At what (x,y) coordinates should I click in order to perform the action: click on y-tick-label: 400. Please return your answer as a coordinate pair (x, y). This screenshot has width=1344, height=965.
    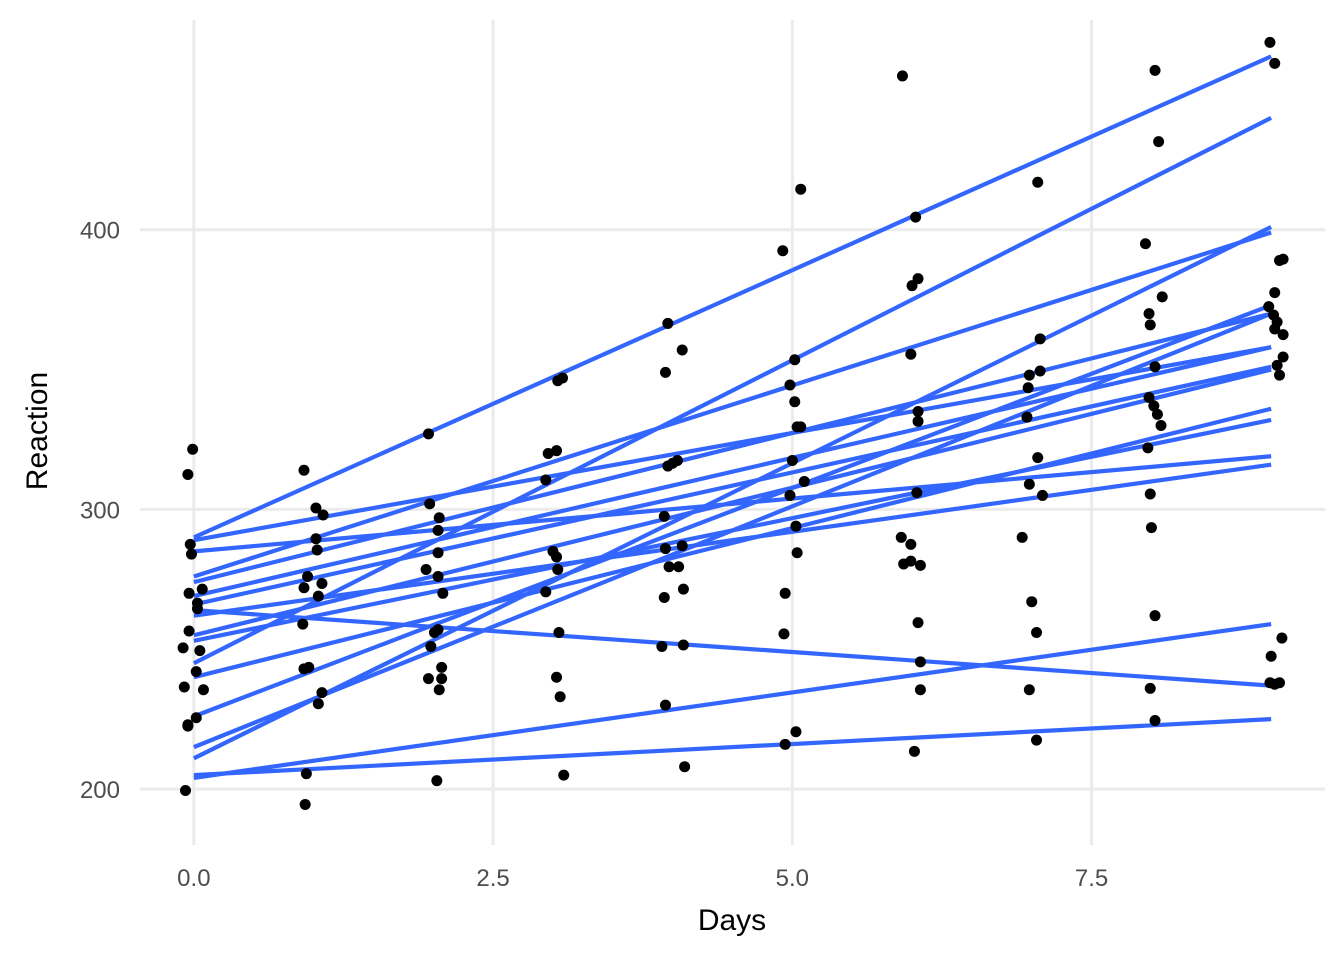
    Looking at the image, I should click on (100, 231).